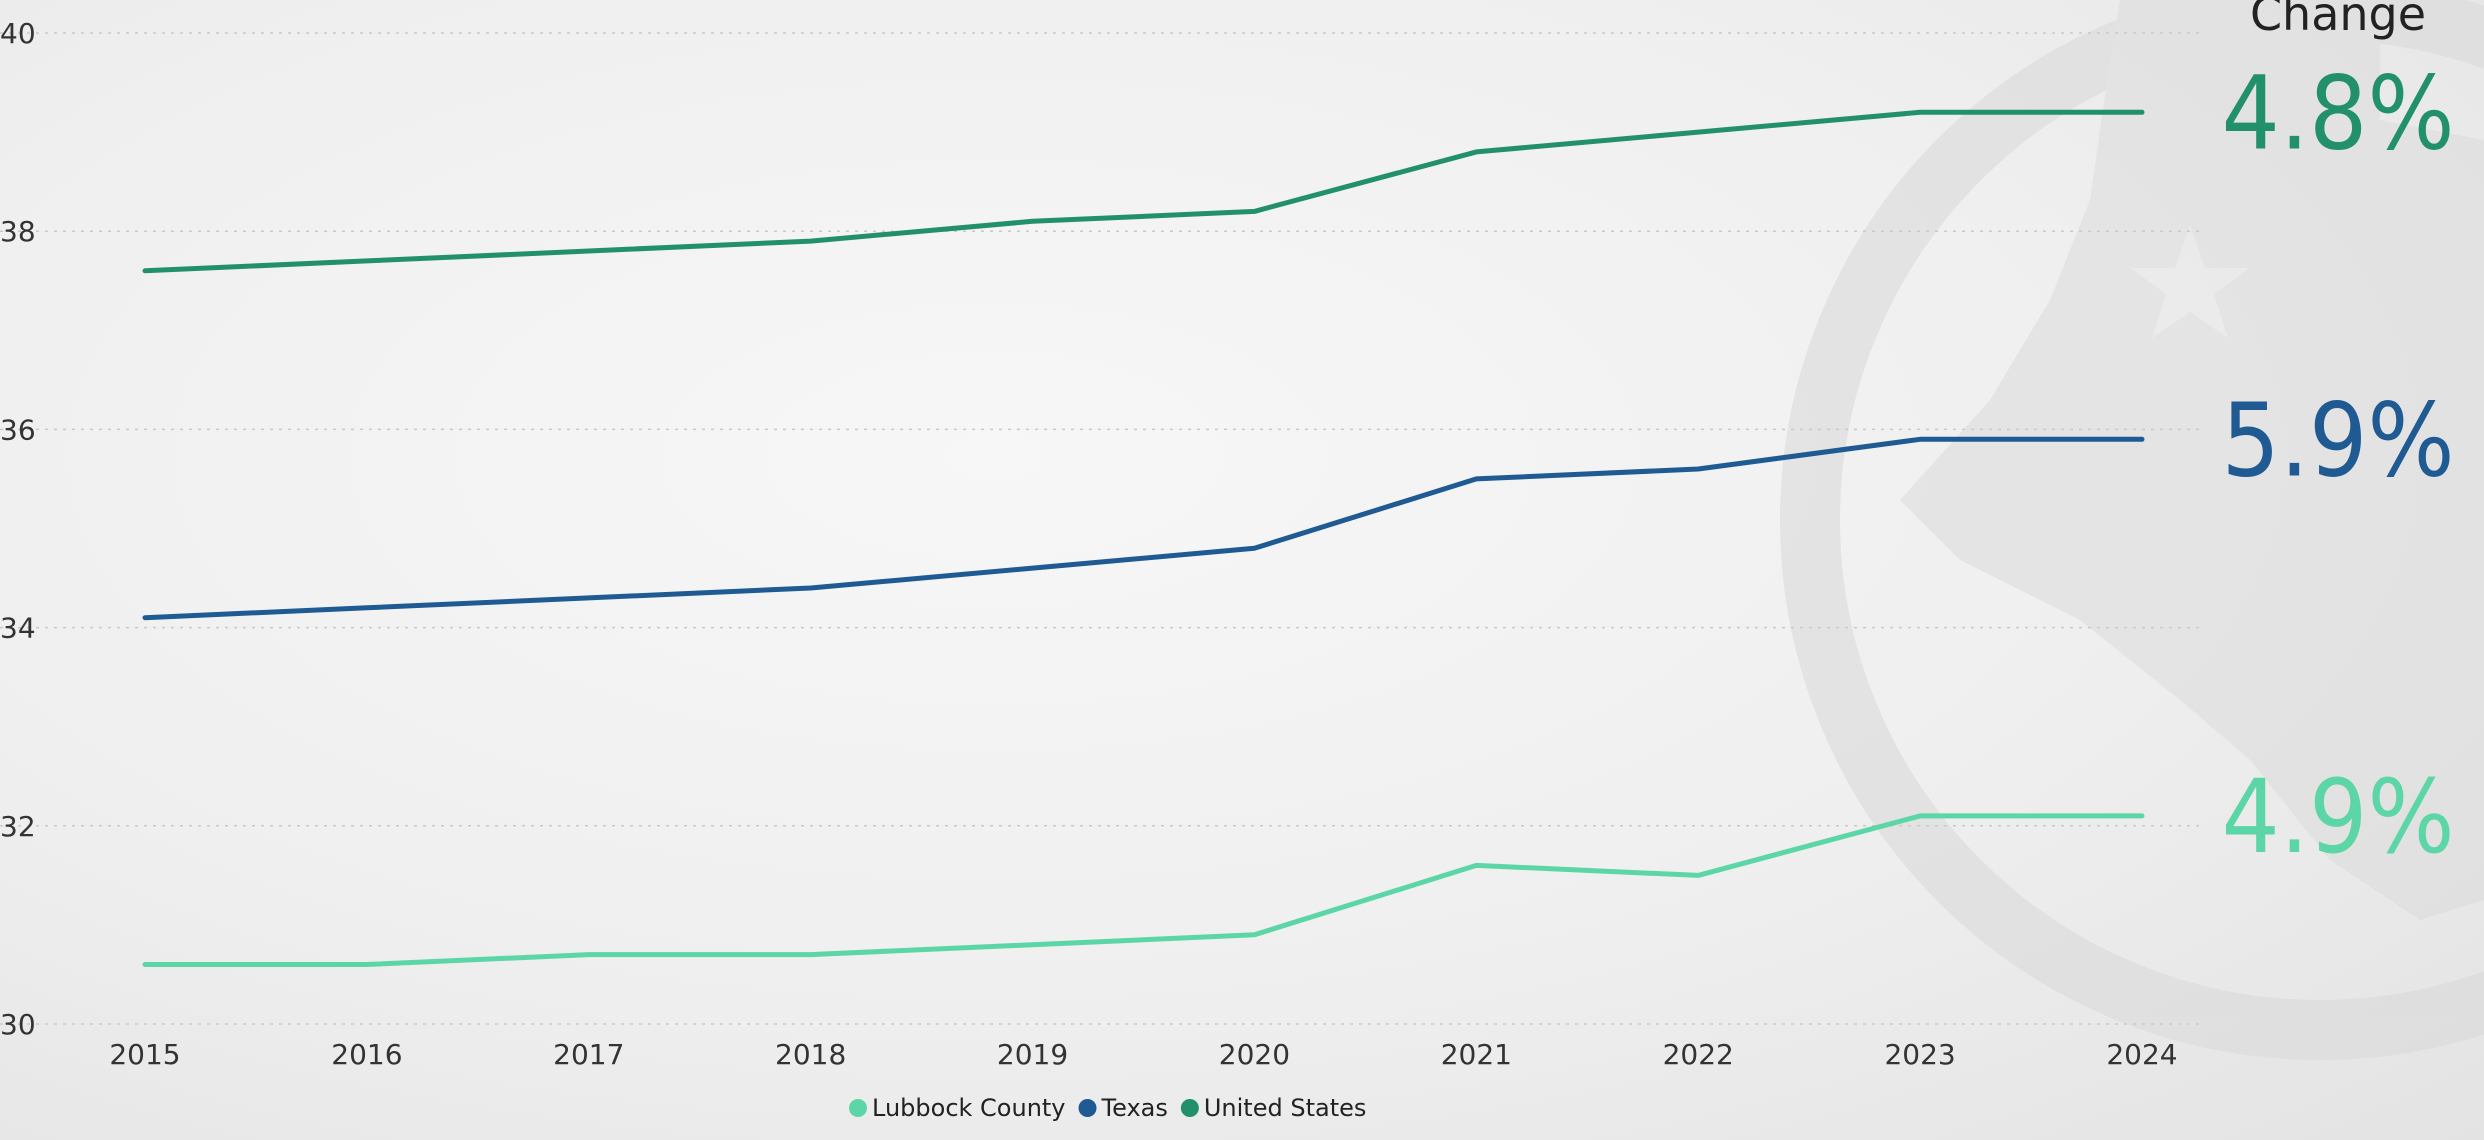 The width and height of the screenshot is (2484, 1140). I want to click on series-line-lubbock-county, so click(1143, 890).